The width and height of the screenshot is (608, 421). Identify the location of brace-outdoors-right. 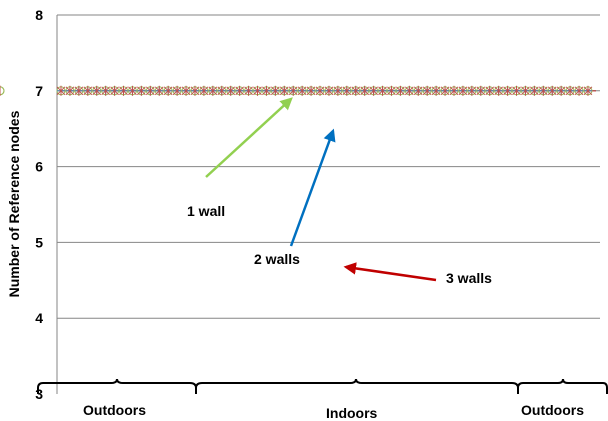
(562, 386).